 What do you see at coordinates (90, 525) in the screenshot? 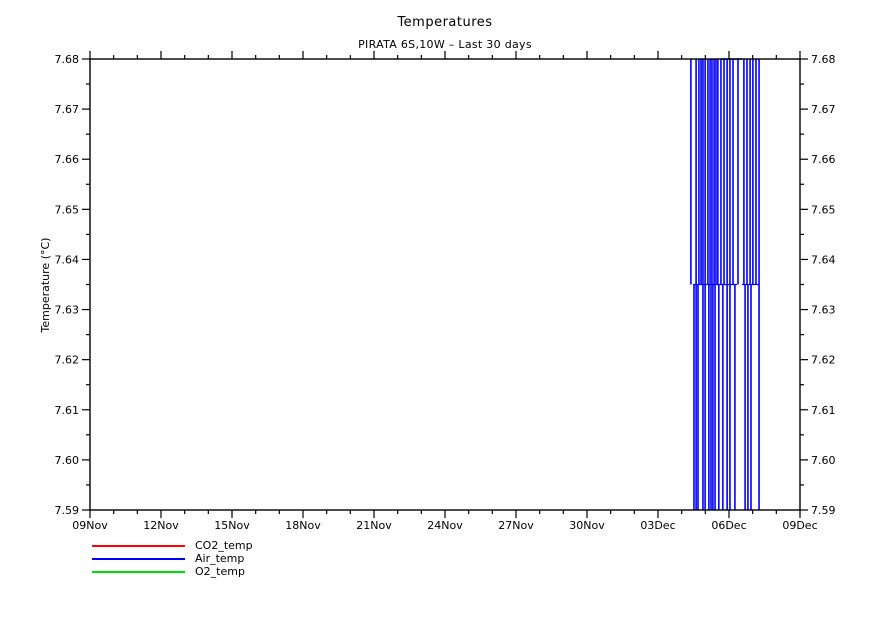
I see `x-tick-label: 09Nov` at bounding box center [90, 525].